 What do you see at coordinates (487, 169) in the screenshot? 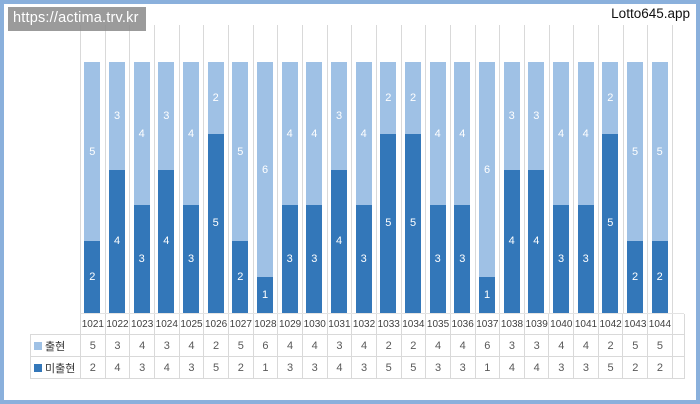
I see `segment-value-label: 6` at bounding box center [487, 169].